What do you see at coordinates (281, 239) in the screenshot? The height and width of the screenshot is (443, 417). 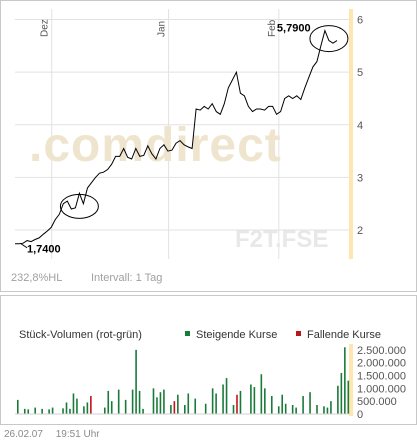 I see `symbol-watermark: F2T.FSE` at bounding box center [281, 239].